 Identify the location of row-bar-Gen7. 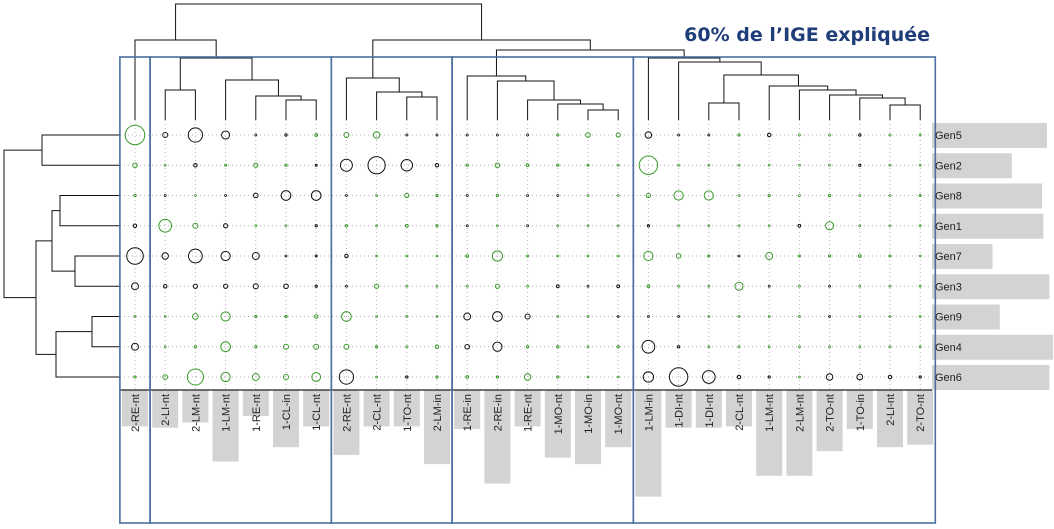
(962, 256).